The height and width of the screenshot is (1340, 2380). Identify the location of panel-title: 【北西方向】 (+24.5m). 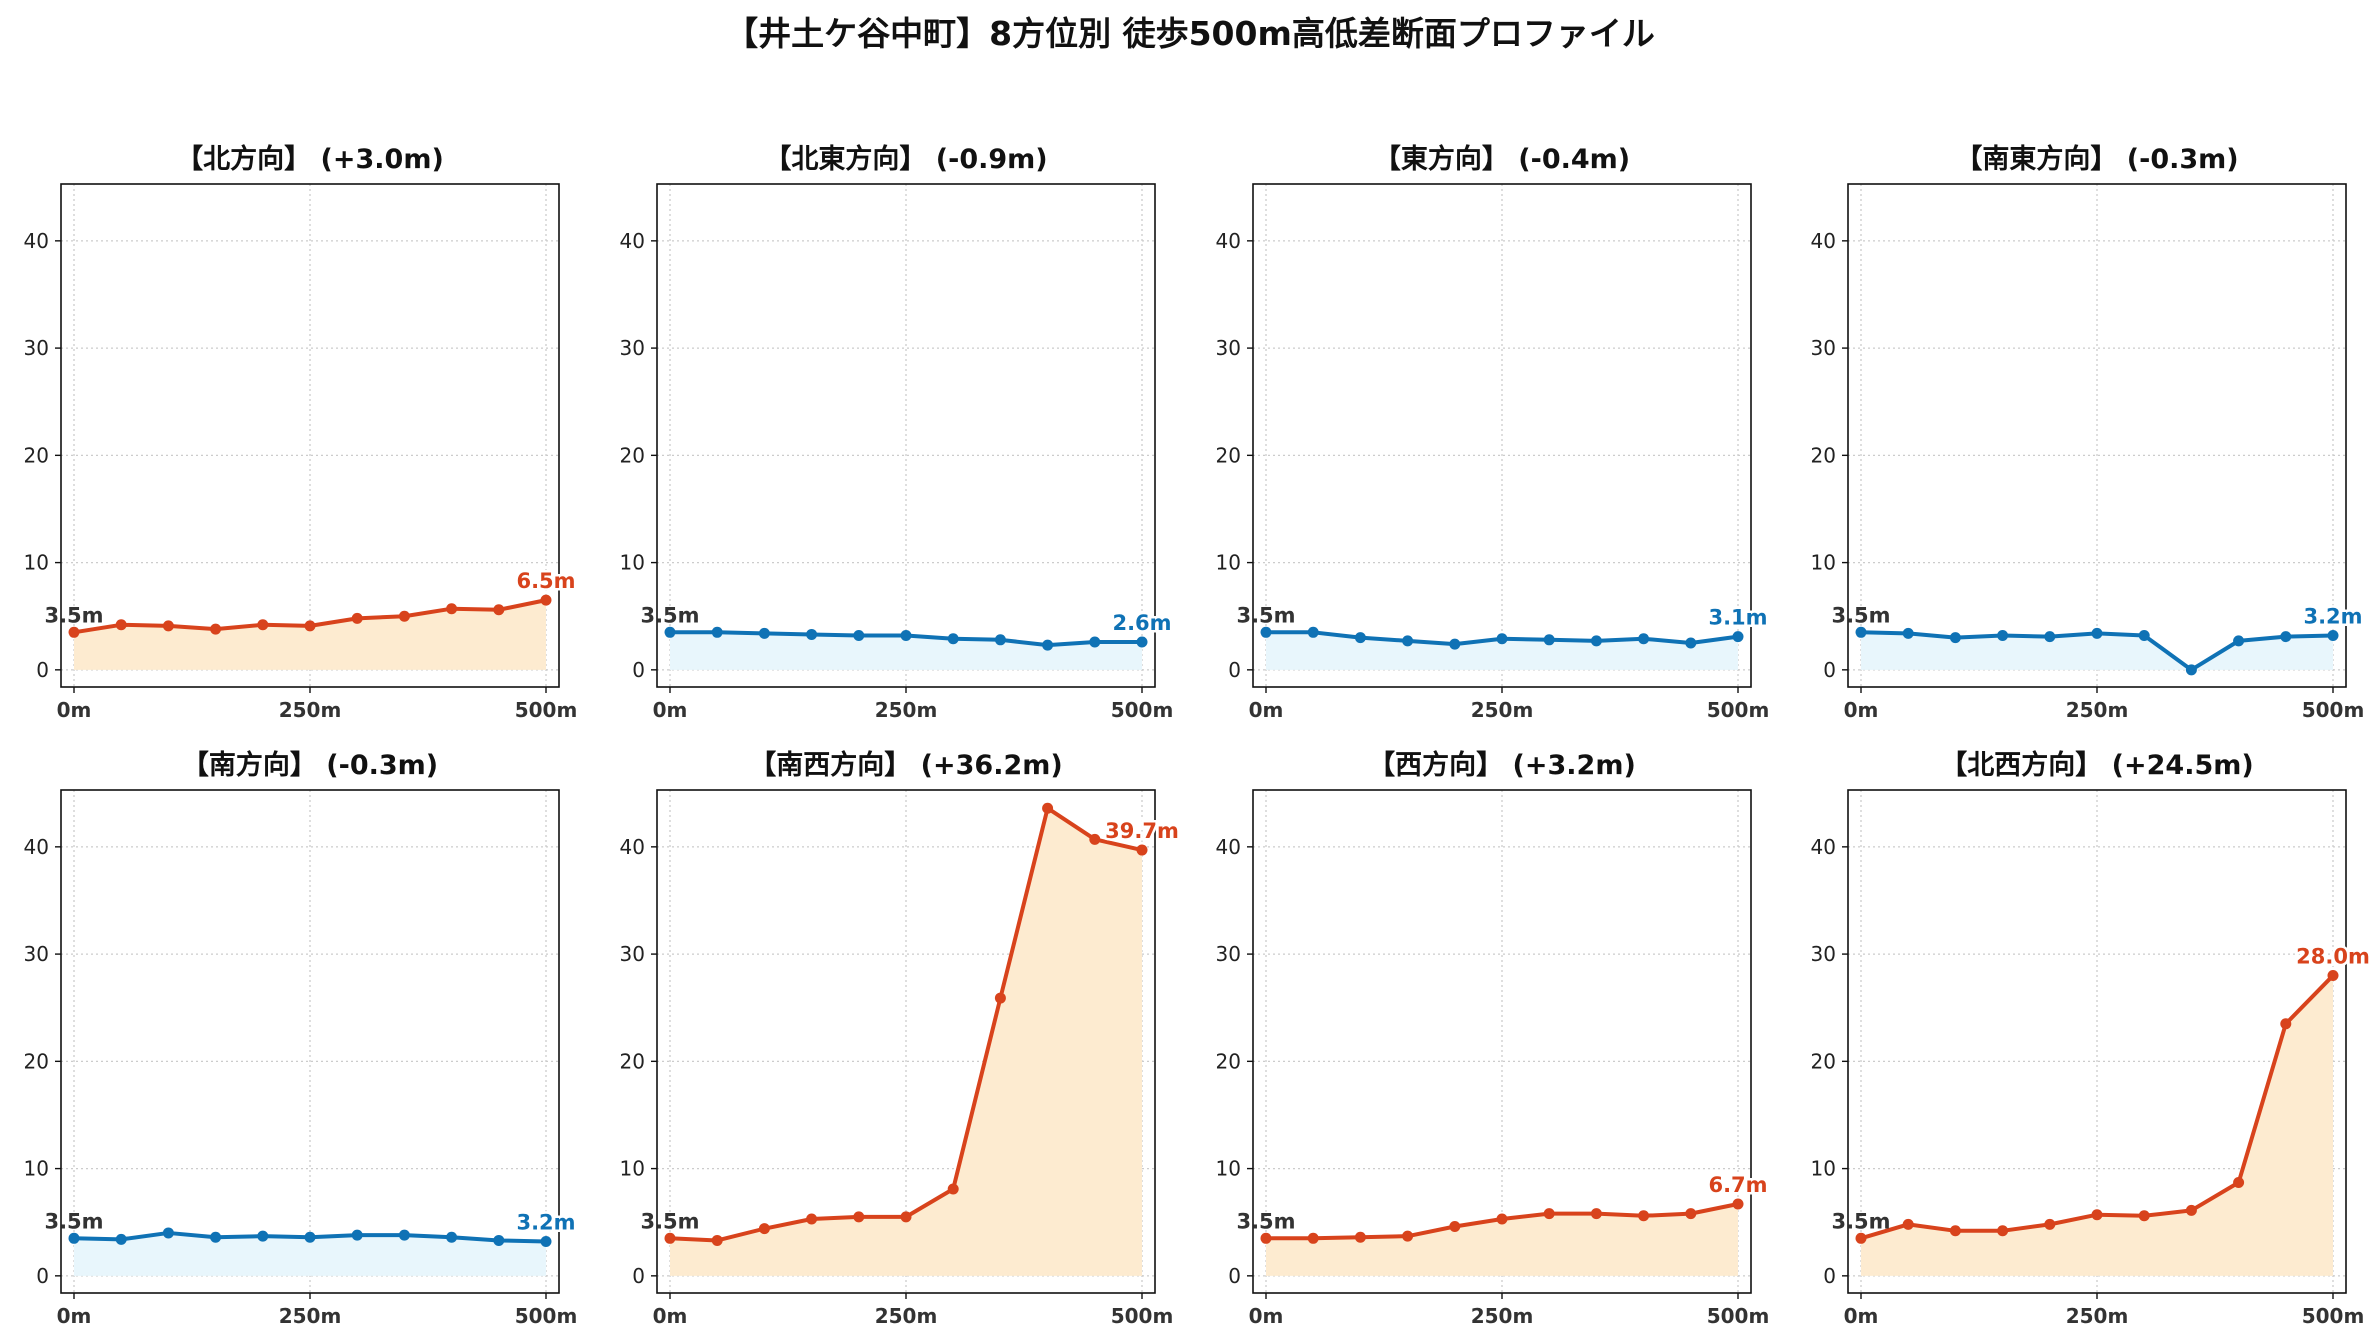
(2096, 765).